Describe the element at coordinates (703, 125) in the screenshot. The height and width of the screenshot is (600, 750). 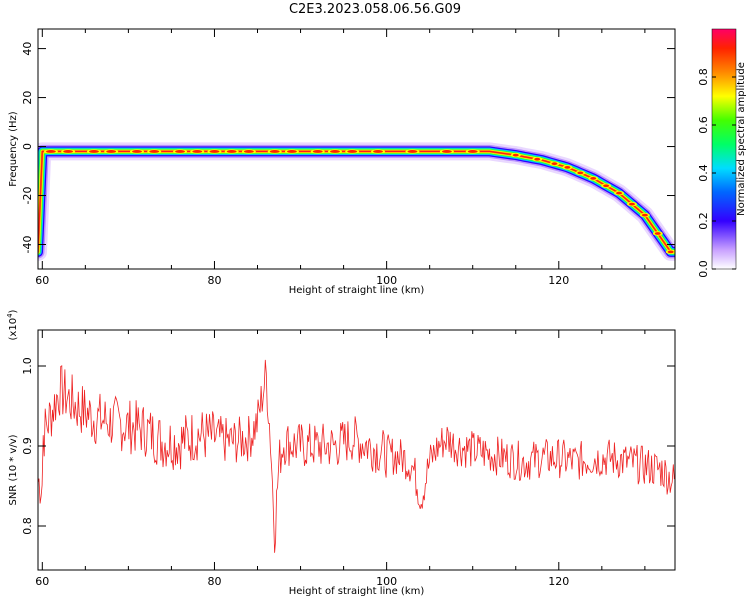
I see `colorbar-tick-label: 0.6` at that location.